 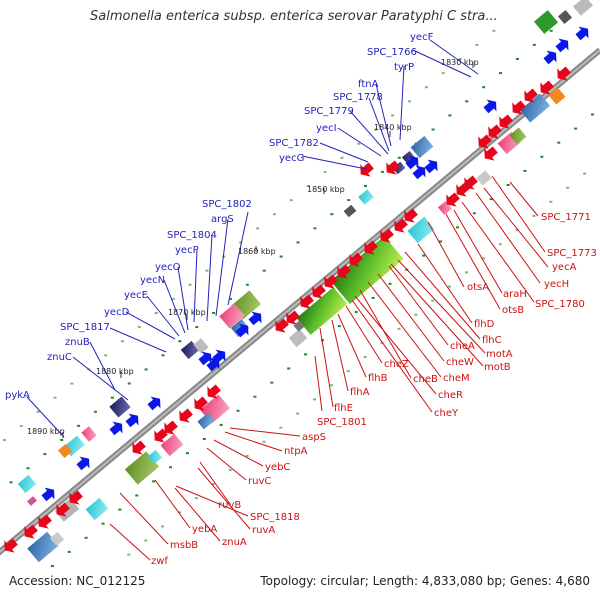 What do you see at coordinates (168, 267) in the screenshot?
I see `gene-label-yecO: yecO` at bounding box center [168, 267].